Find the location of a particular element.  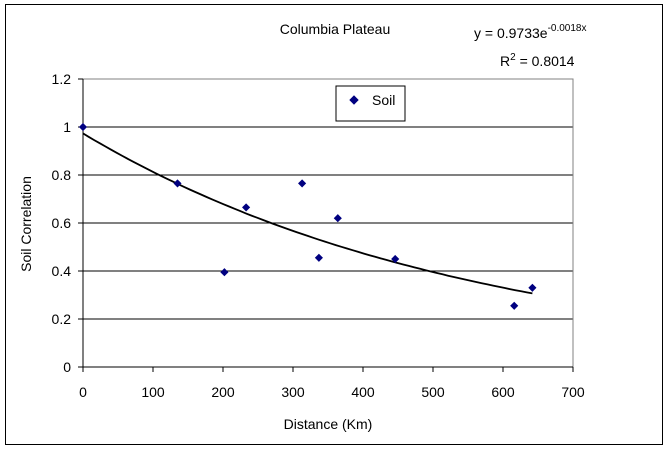

x-tick-label: 200 is located at coordinates (223, 392).